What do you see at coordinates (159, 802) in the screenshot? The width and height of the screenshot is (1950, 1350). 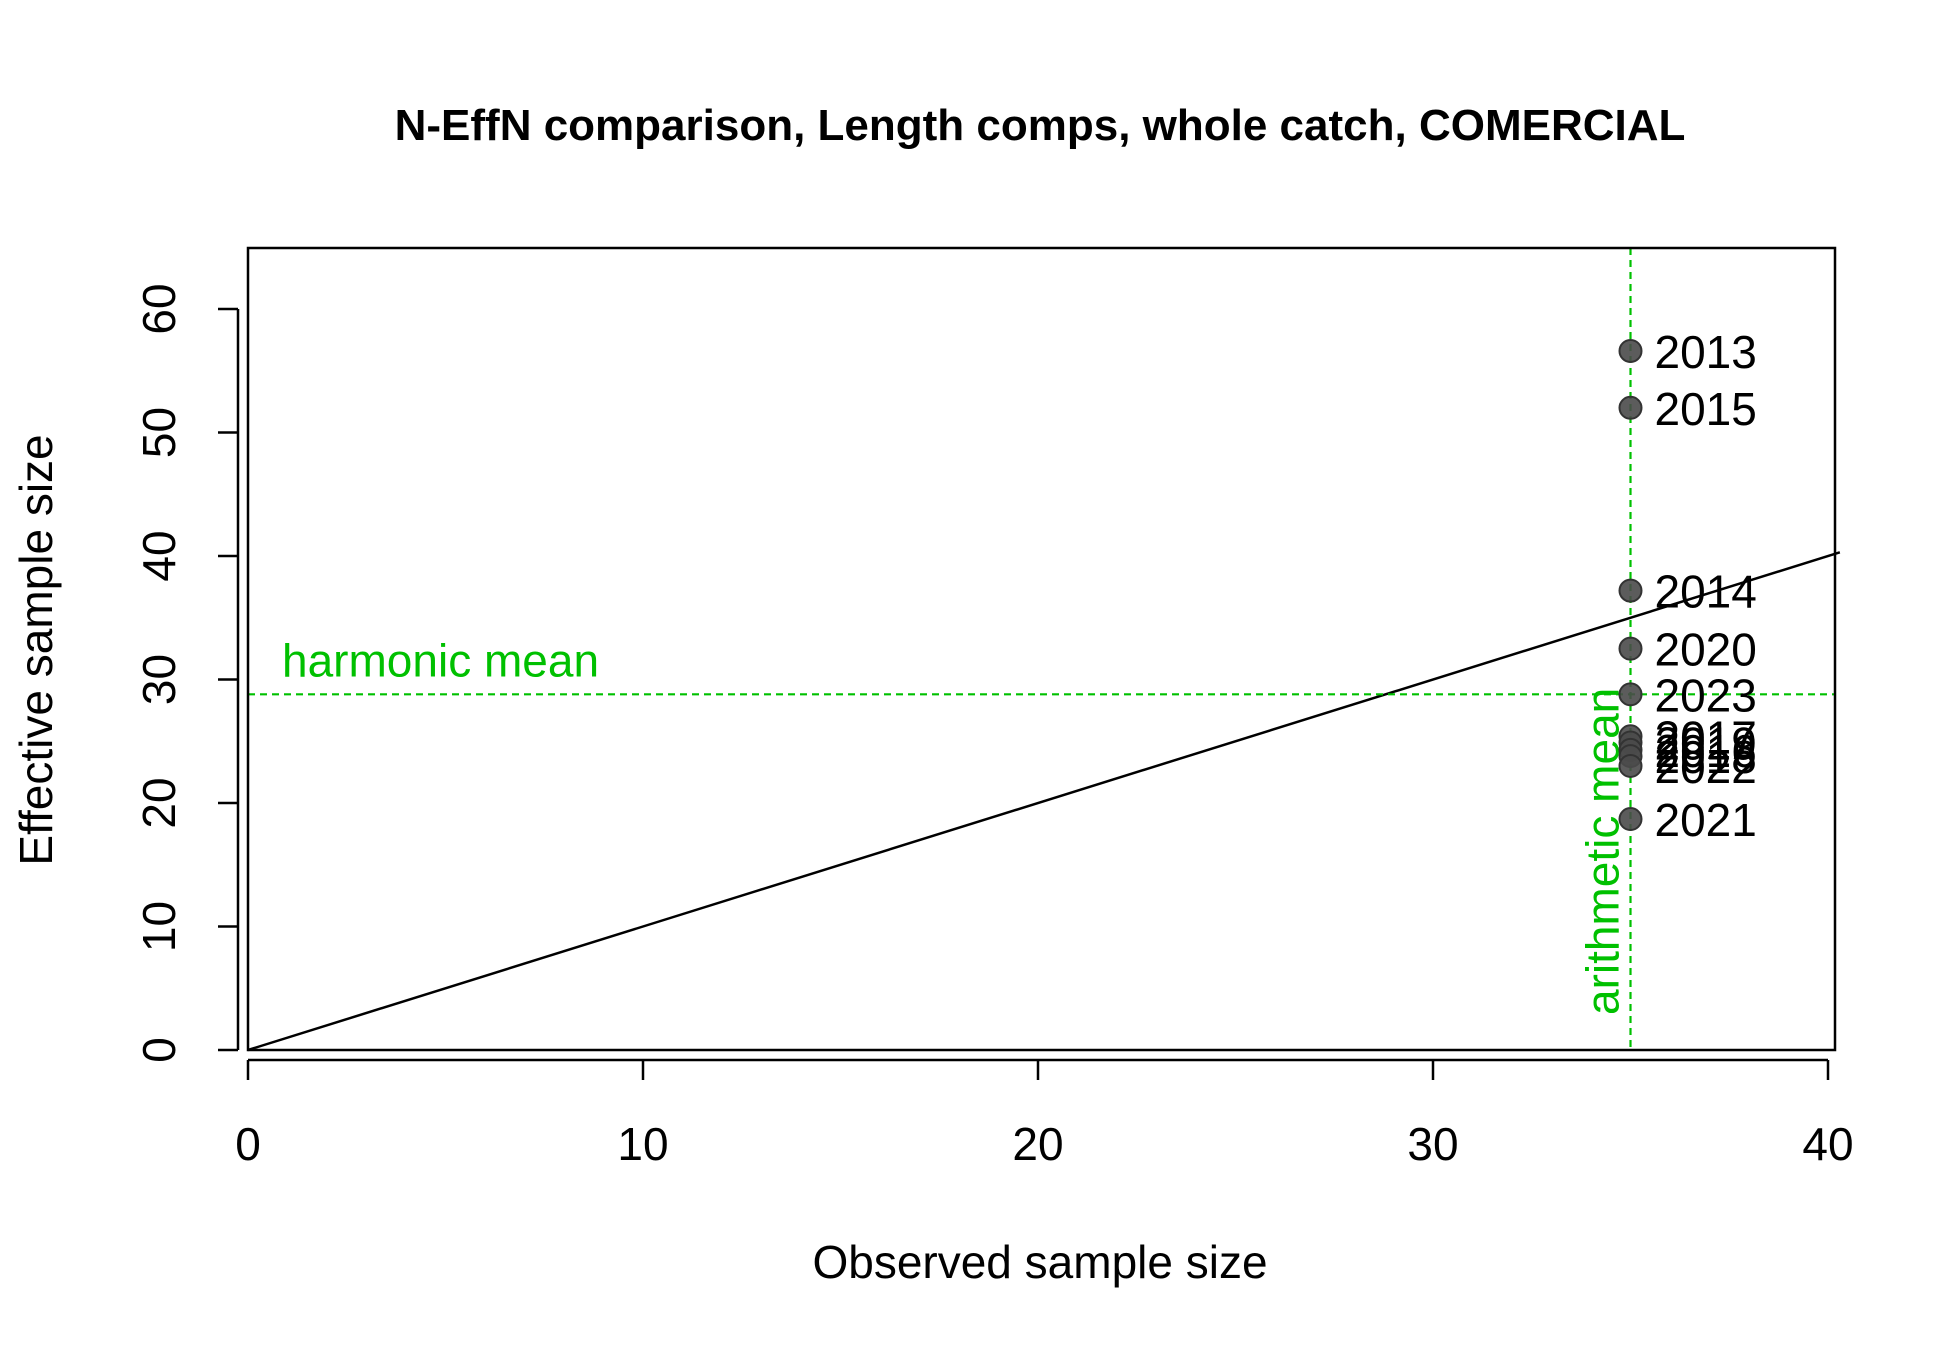 I see `y-tick-label: 20` at bounding box center [159, 802].